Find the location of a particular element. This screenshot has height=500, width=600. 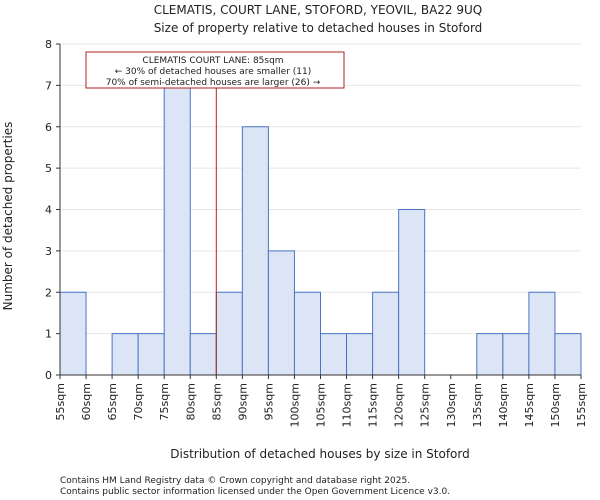

y-tick-label: 6 is located at coordinates (48, 127).